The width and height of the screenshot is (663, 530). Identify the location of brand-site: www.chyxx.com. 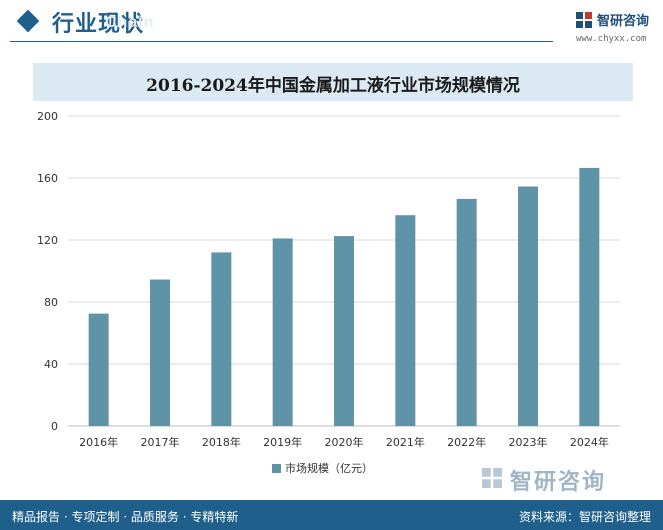
(611, 39).